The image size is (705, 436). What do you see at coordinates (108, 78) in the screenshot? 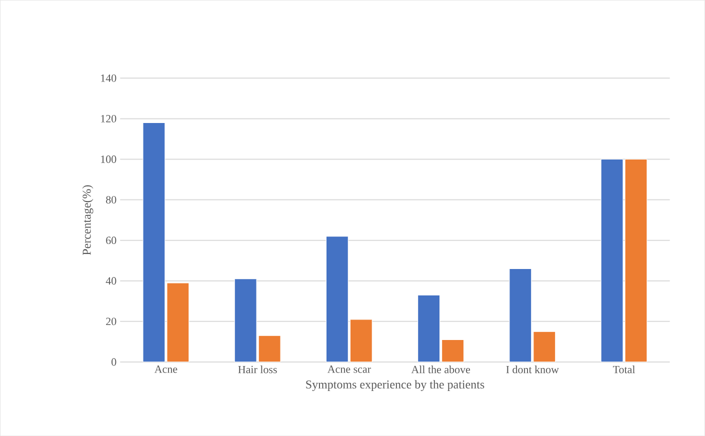
I see `y-tick-label: 140` at bounding box center [108, 78].